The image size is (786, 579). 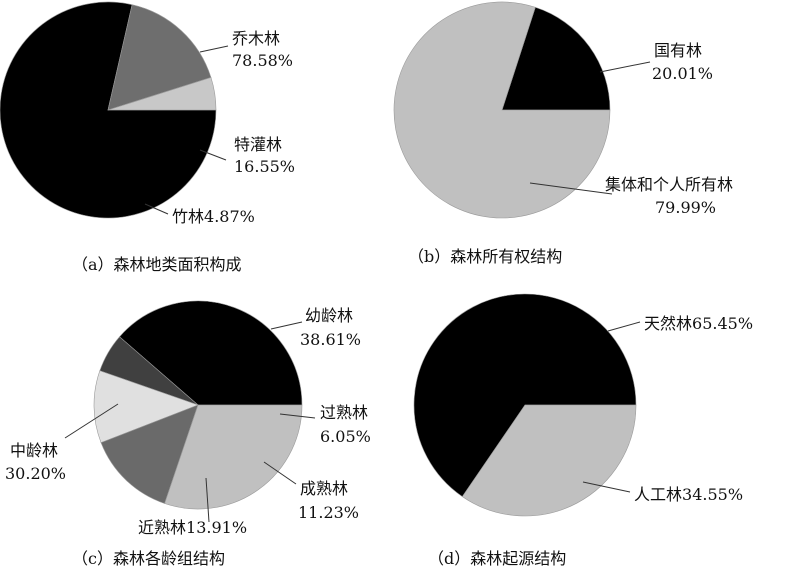 I want to click on pie-slice-chengshulin, so click(x=146, y=407).